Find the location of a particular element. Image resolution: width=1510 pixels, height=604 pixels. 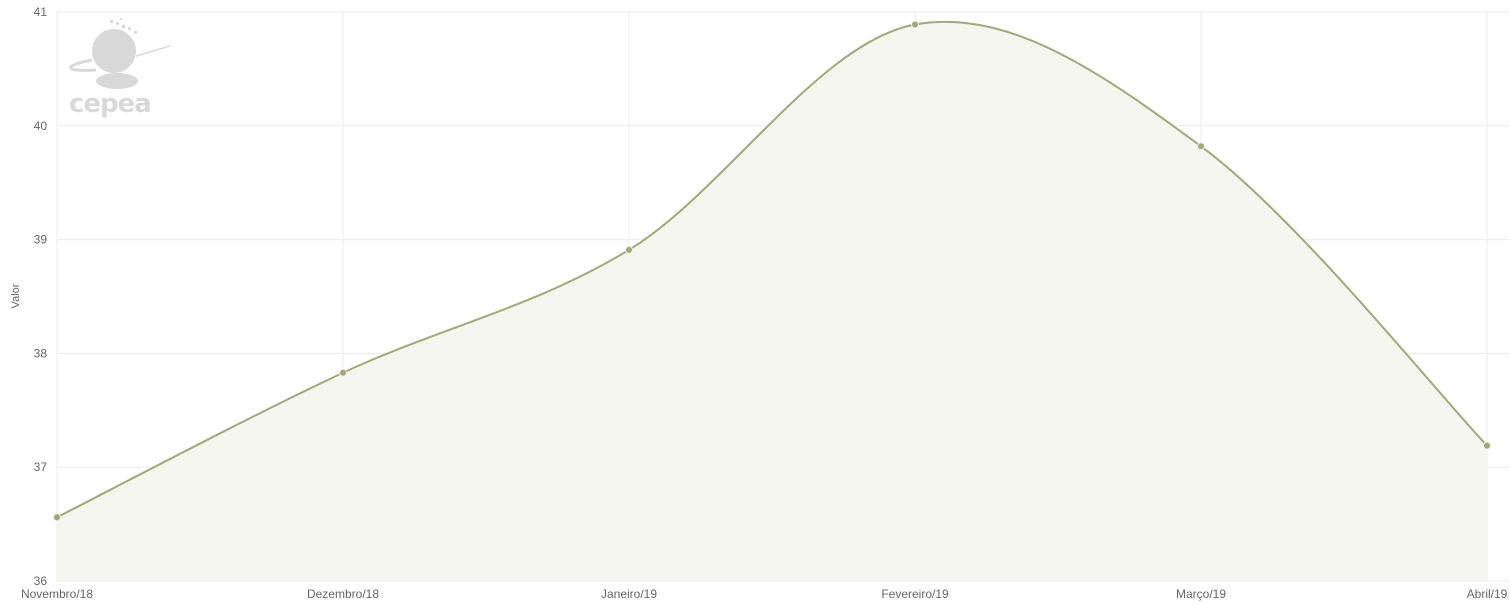

x-tick-label: Março/19 is located at coordinates (1201, 594).